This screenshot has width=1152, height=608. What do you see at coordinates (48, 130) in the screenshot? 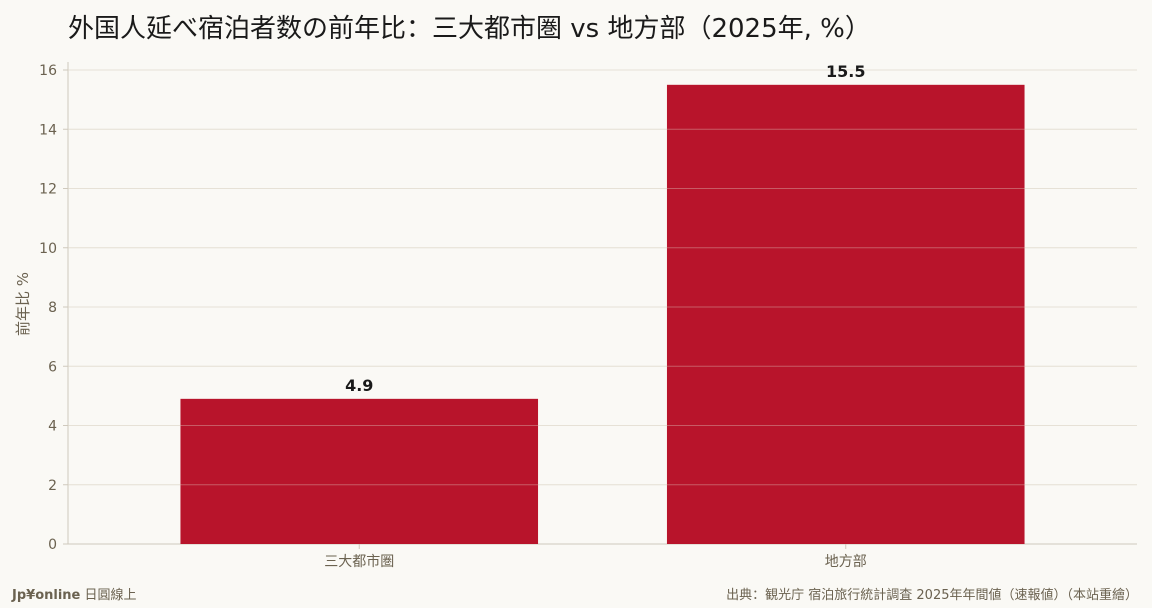
I see `y-tick-label: 14` at bounding box center [48, 130].